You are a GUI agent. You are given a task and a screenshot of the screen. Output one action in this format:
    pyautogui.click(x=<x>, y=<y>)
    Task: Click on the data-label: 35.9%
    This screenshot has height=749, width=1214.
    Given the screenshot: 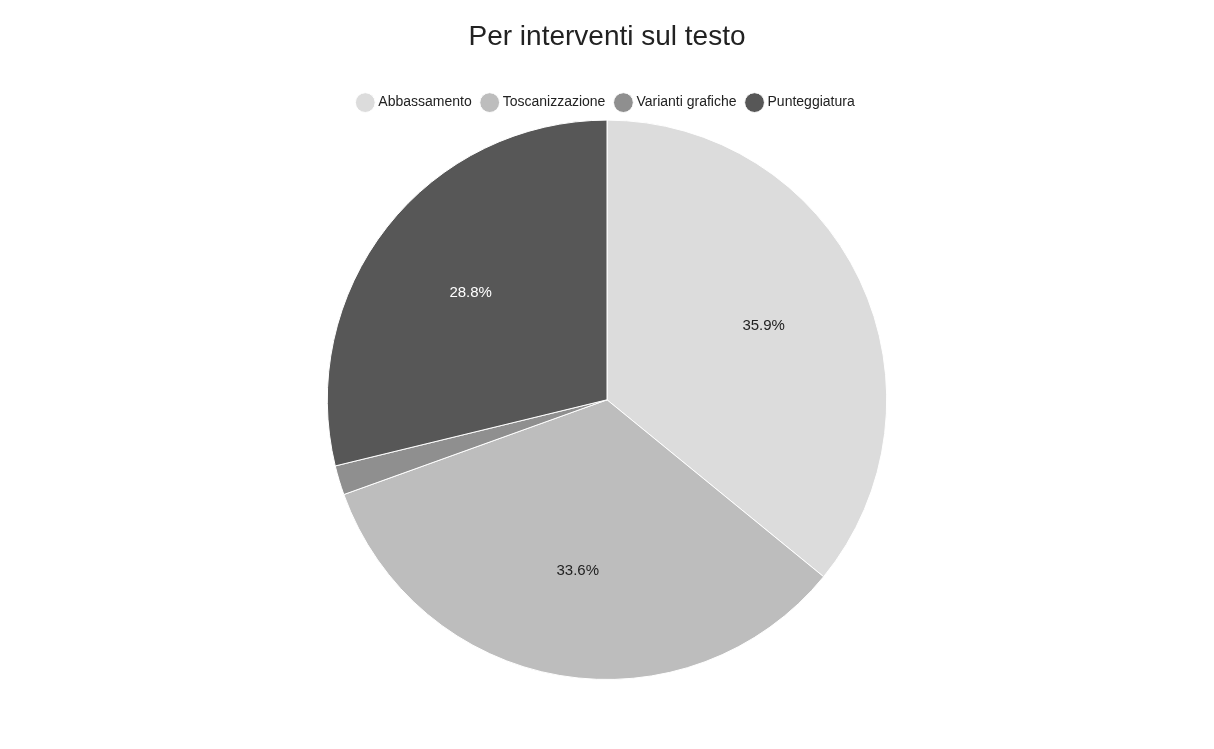 What is the action you would take?
    pyautogui.click(x=763, y=324)
    